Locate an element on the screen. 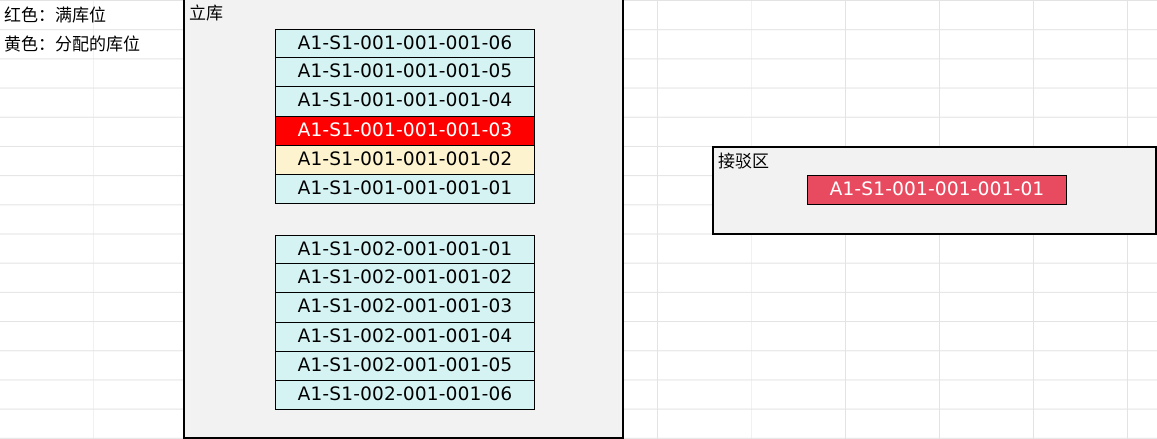 The width and height of the screenshot is (1157, 439). storage-slot: A1-S1-002-001-001-01 is located at coordinates (405, 250).